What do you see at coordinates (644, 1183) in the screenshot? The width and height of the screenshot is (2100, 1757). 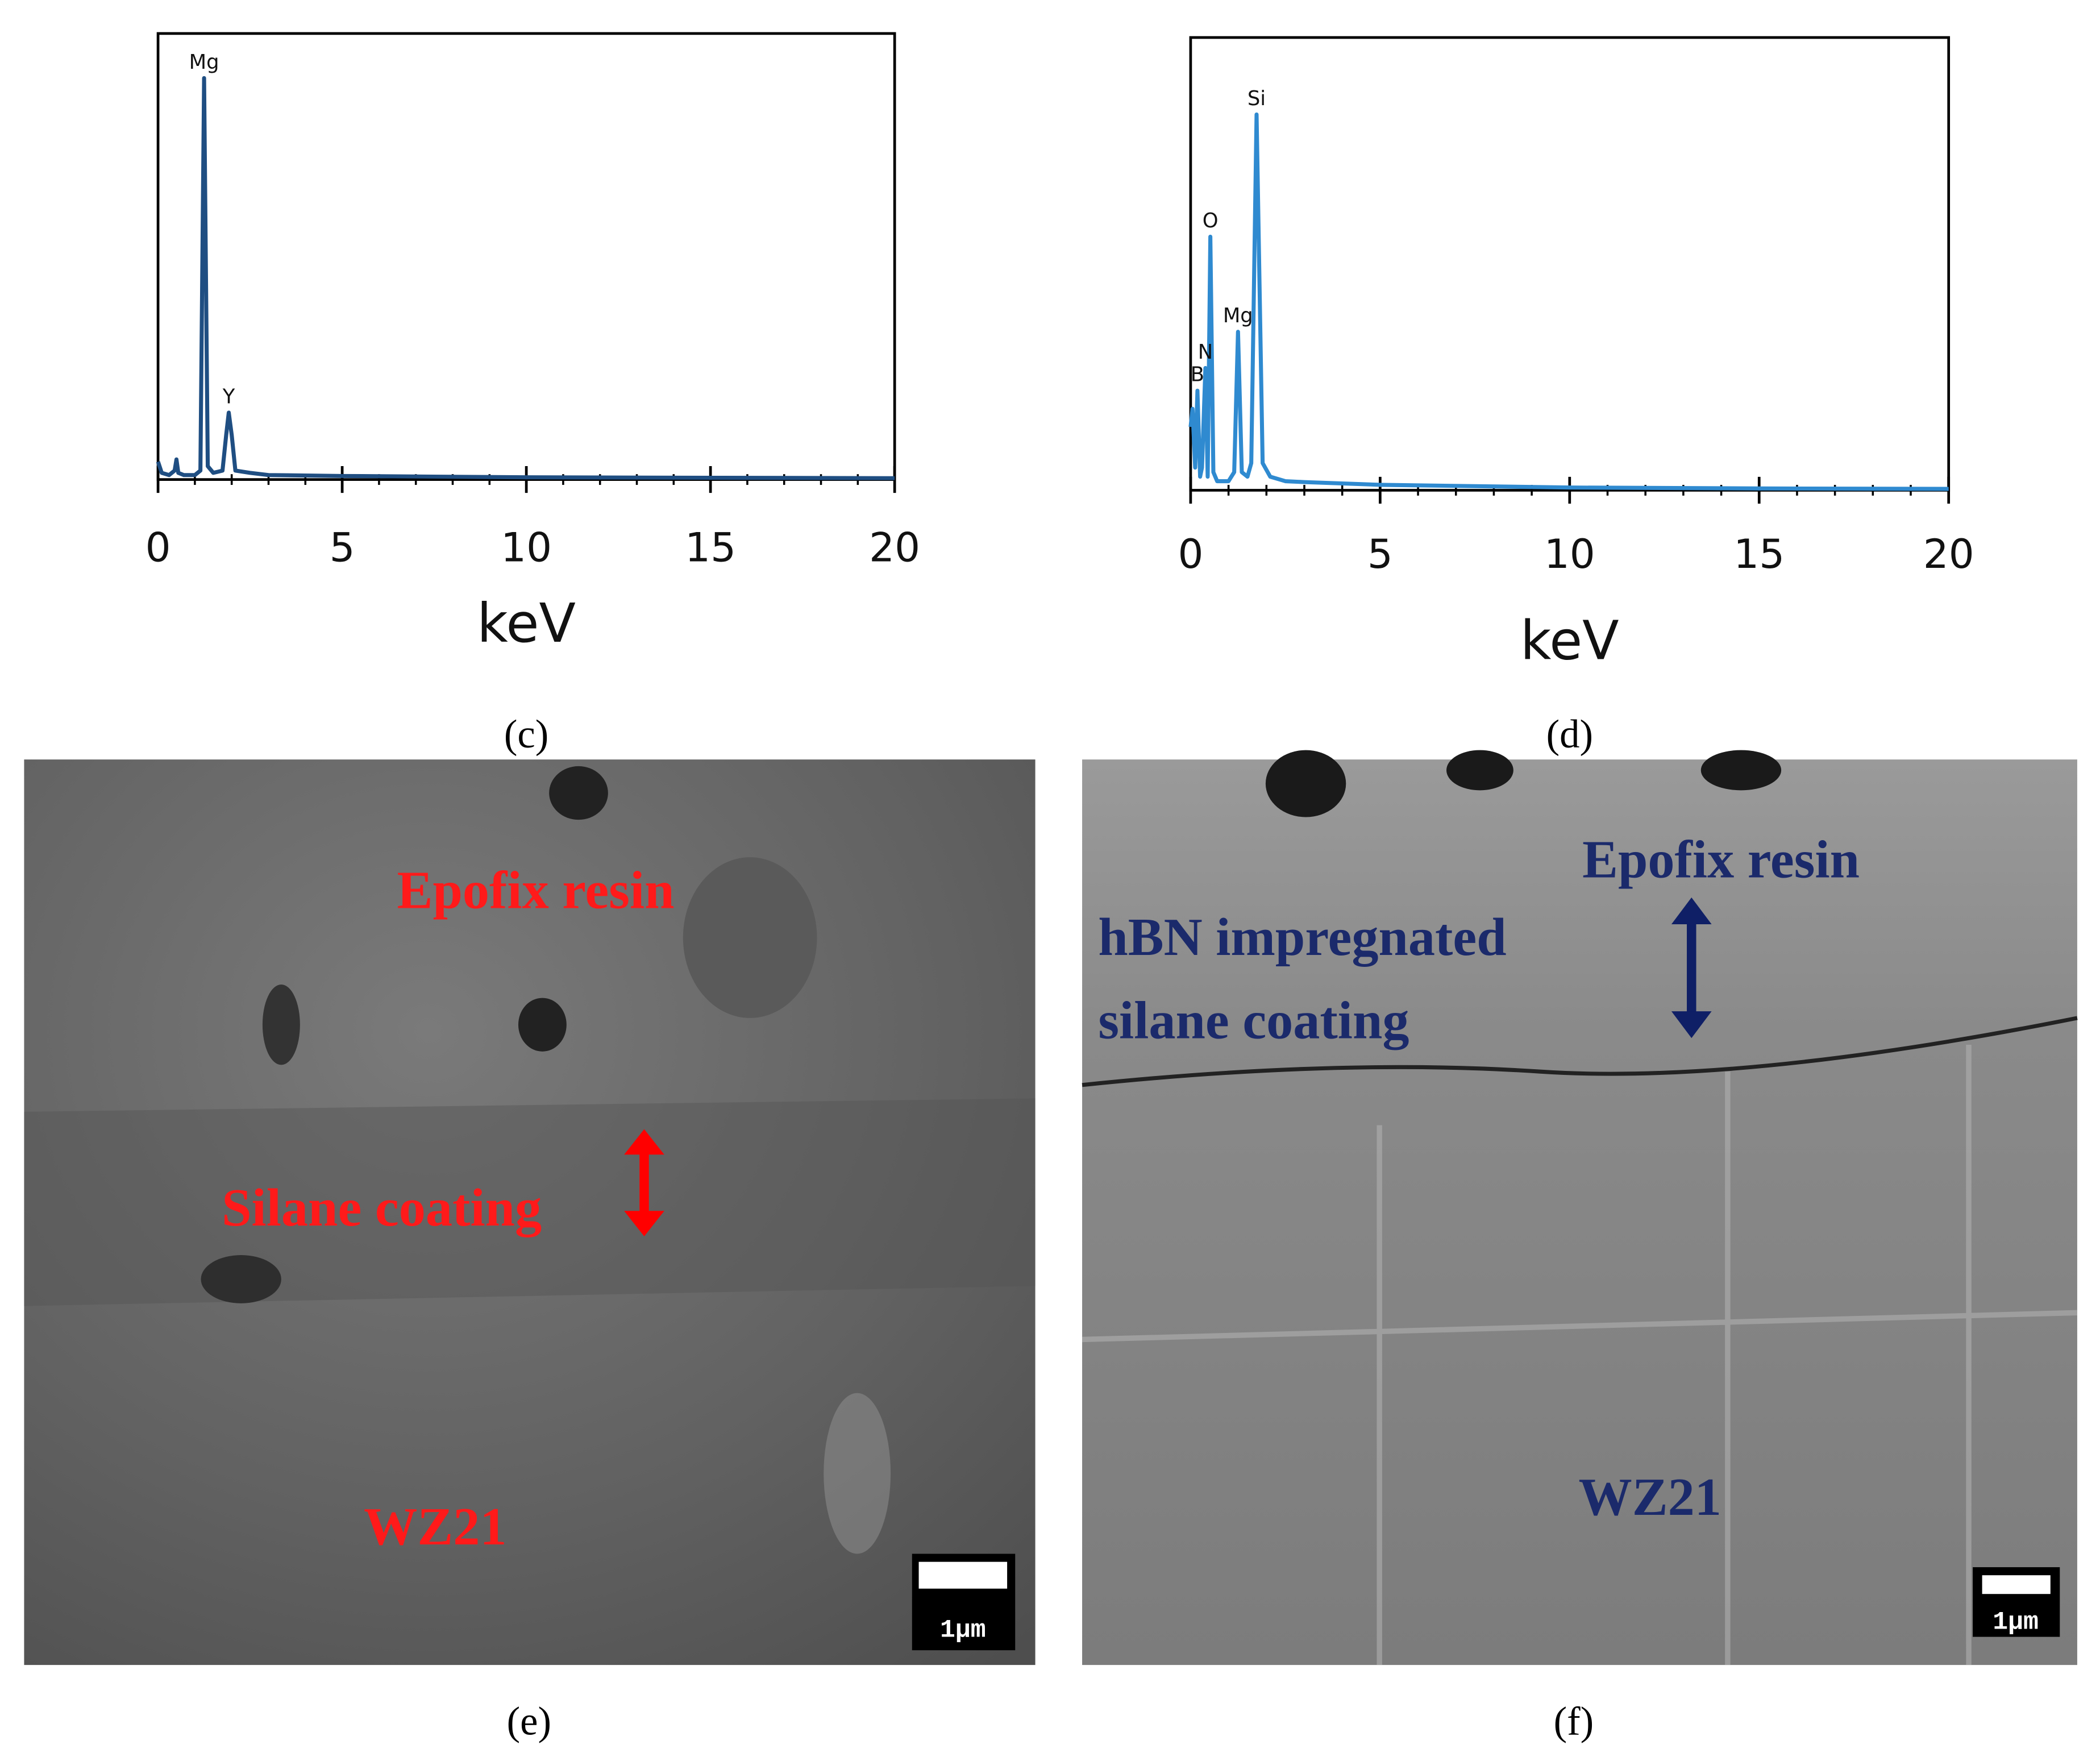 I see `arrow-head` at bounding box center [644, 1183].